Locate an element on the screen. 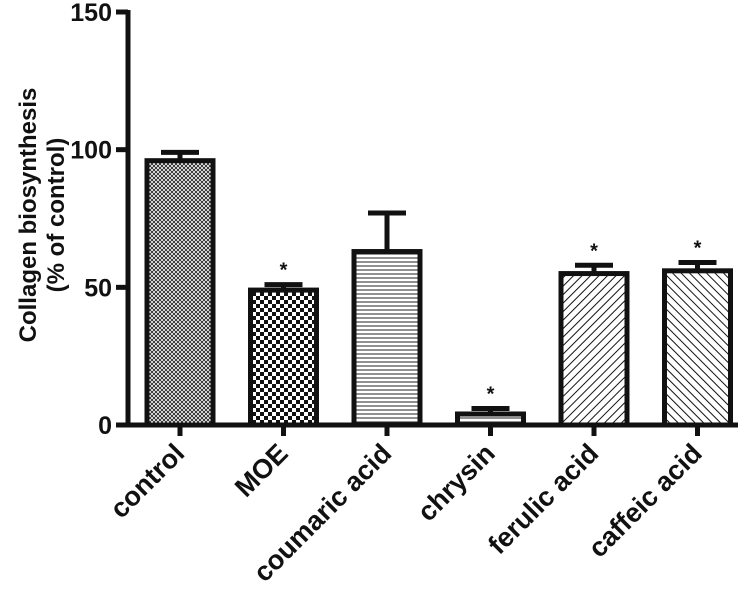  y-axis-label-line: Collagen biosynthesis is located at coordinates (28, 215).